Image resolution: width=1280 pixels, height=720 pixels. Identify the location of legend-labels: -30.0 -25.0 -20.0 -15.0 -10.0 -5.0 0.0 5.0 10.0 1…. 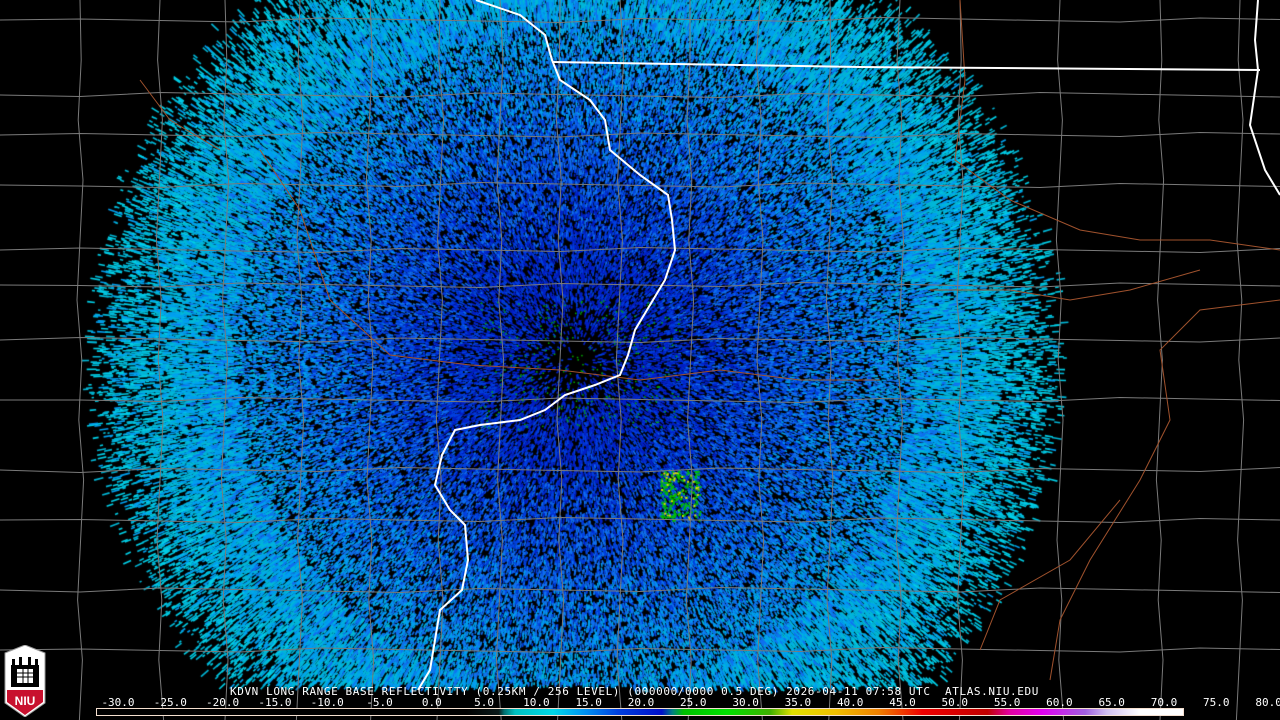
(687, 702).